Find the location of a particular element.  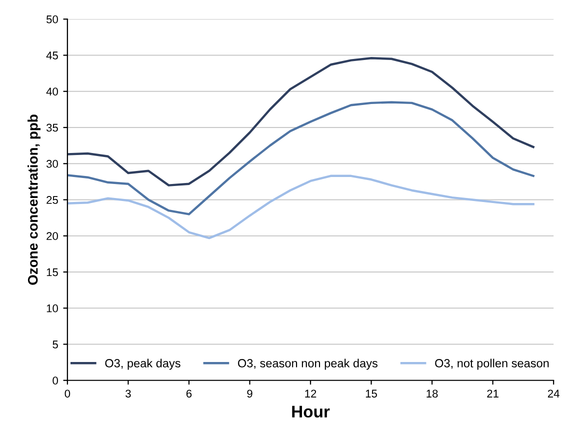

y-tick-label: 50 is located at coordinates (52, 19).